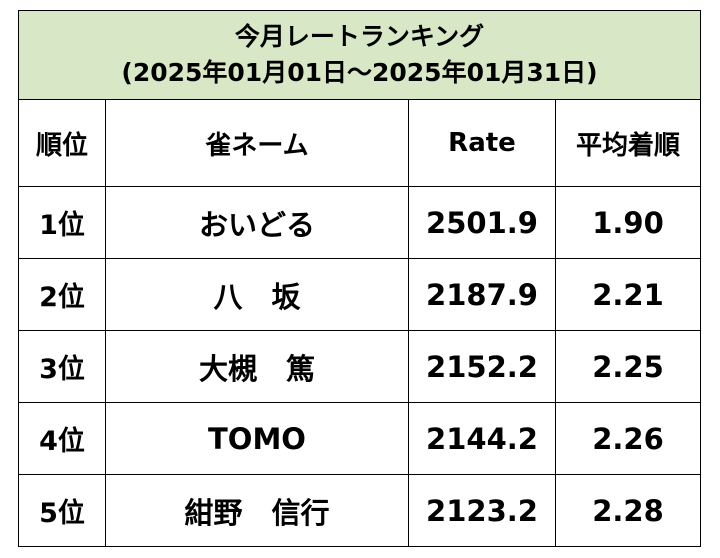  Describe the element at coordinates (482, 510) in the screenshot. I see `table-cell: 2123.2` at that location.